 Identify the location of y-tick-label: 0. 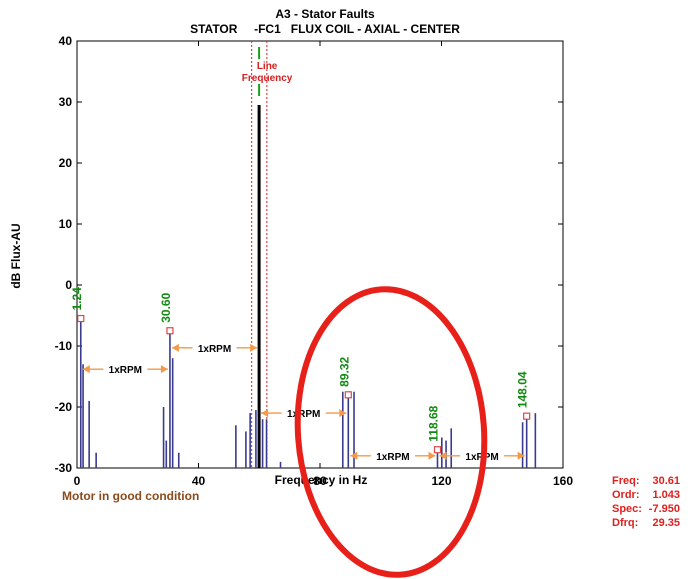
(68, 285).